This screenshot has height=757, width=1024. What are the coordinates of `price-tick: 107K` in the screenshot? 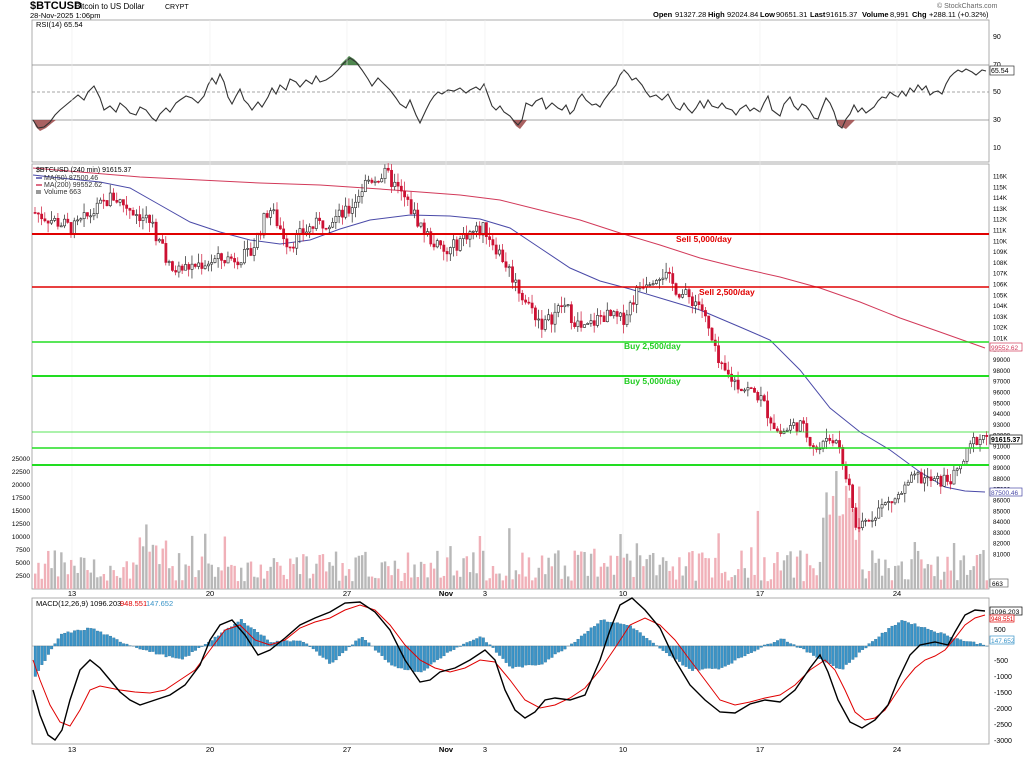 It's located at (1000, 274).